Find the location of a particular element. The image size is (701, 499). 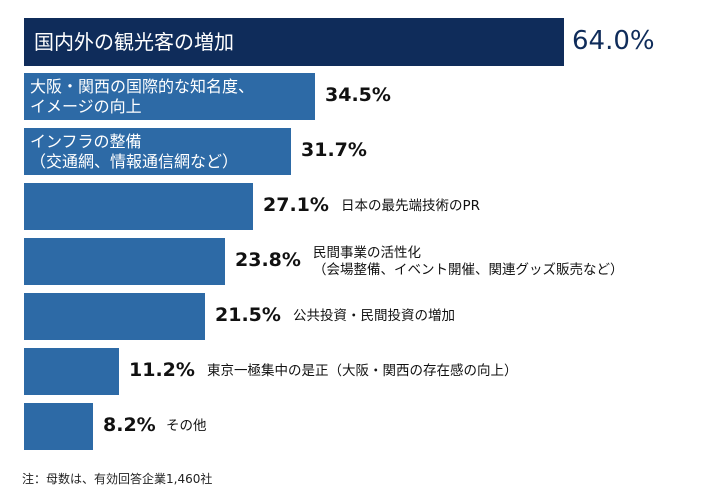

category-label-5: 民間事業の活性化 （会場整備、イベント開催、関連グッズ販売など） is located at coordinates (468, 261).